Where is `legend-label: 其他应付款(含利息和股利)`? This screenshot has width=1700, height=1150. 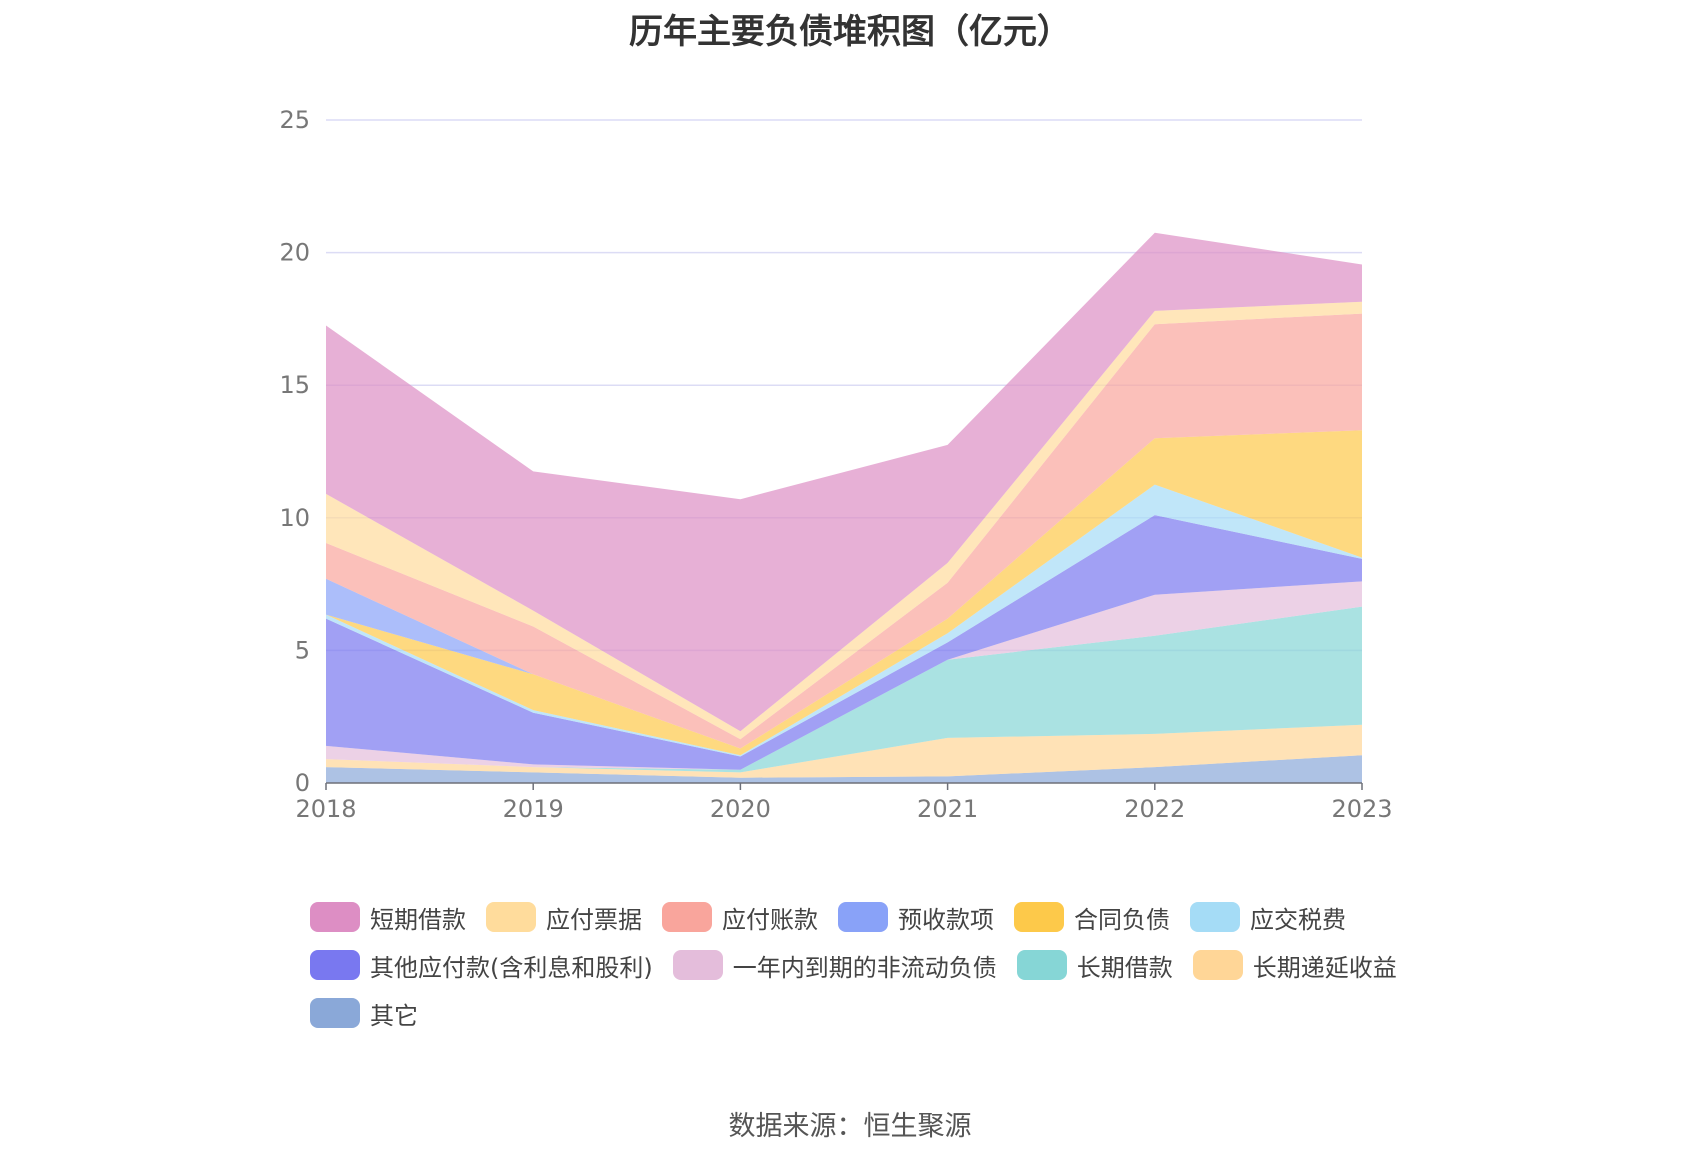 legend-label: 其他应付款(含利息和股利) is located at coordinates (511, 967).